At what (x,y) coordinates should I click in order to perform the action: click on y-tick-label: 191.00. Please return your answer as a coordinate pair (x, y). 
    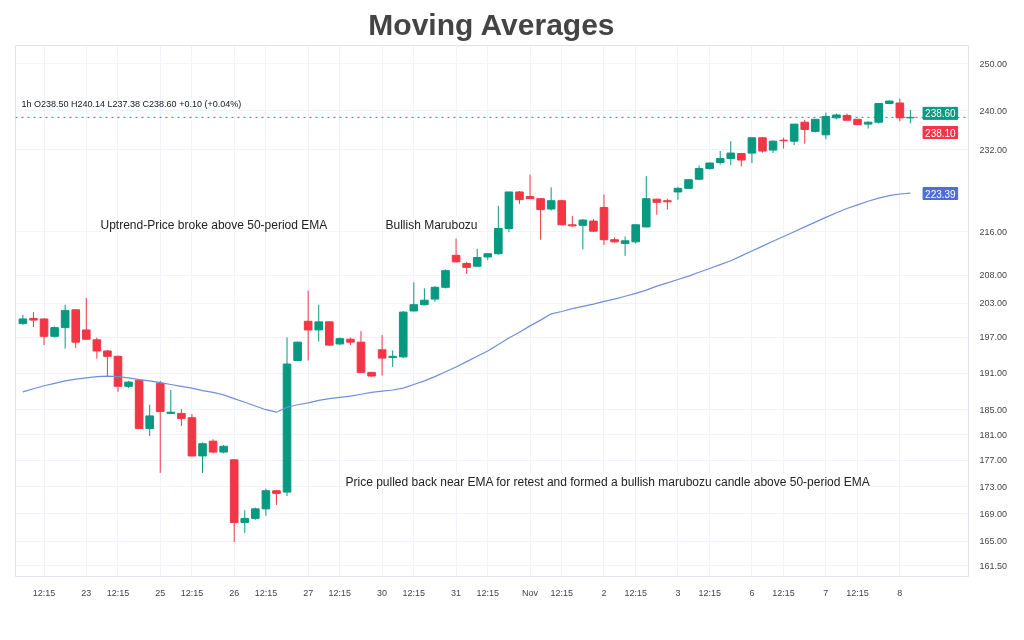
    Looking at the image, I should click on (993, 373).